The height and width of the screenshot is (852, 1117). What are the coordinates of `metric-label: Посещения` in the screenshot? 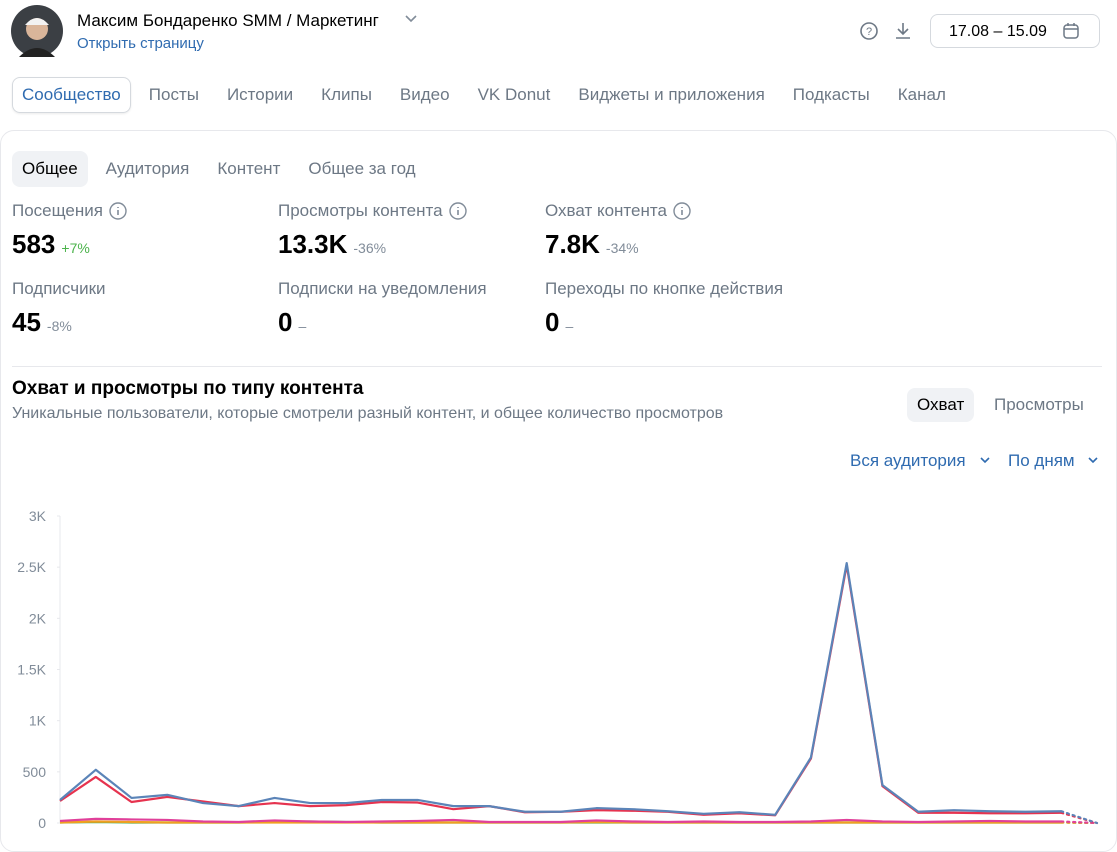 It's located at (57, 210).